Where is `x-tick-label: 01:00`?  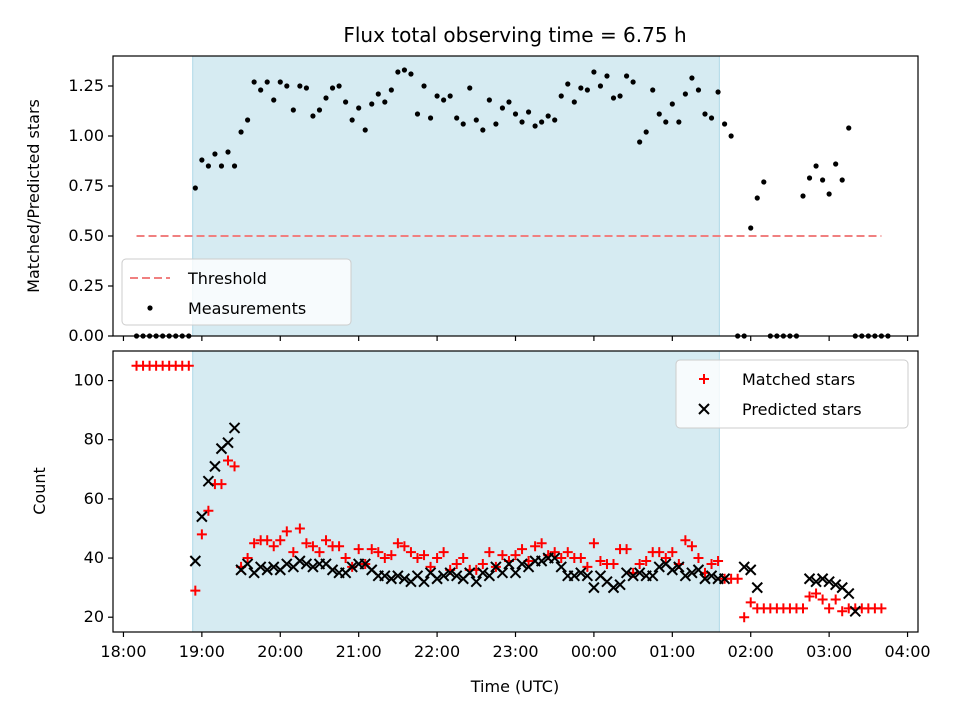 x-tick-label: 01:00 is located at coordinates (672, 651).